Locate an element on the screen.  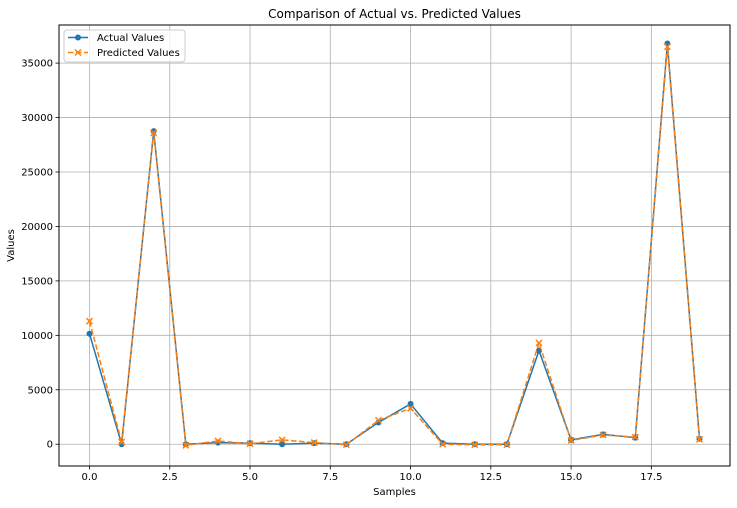
y-tick-label: 35000 is located at coordinates (37, 64).